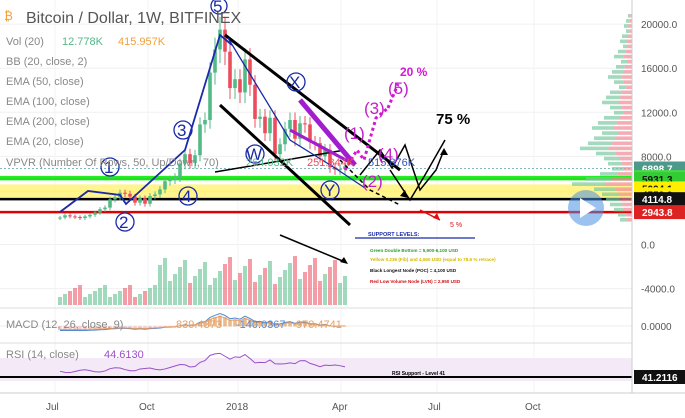  Describe the element at coordinates (586, 208) in the screenshot. I see `play-button` at that location.